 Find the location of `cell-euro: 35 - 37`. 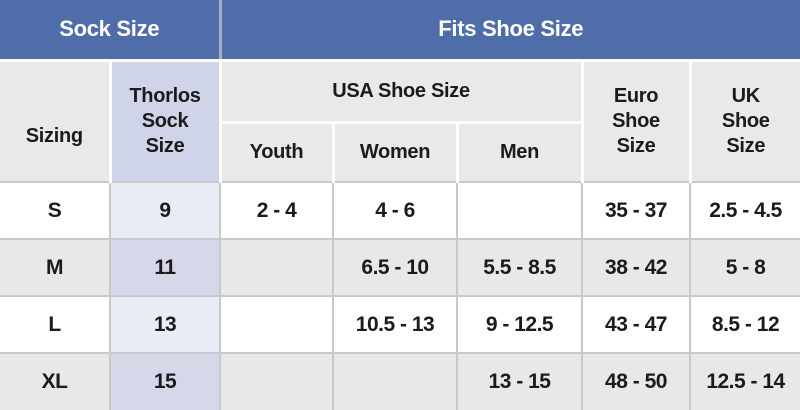

cell-euro: 35 - 37 is located at coordinates (636, 211).